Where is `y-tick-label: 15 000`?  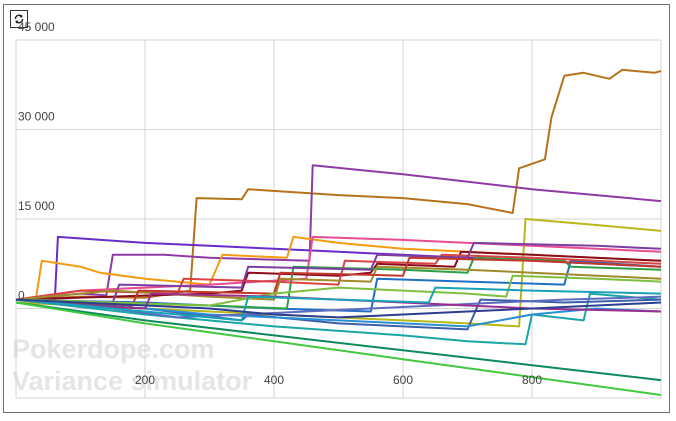
y-tick-label: 15 000 is located at coordinates (36, 206).